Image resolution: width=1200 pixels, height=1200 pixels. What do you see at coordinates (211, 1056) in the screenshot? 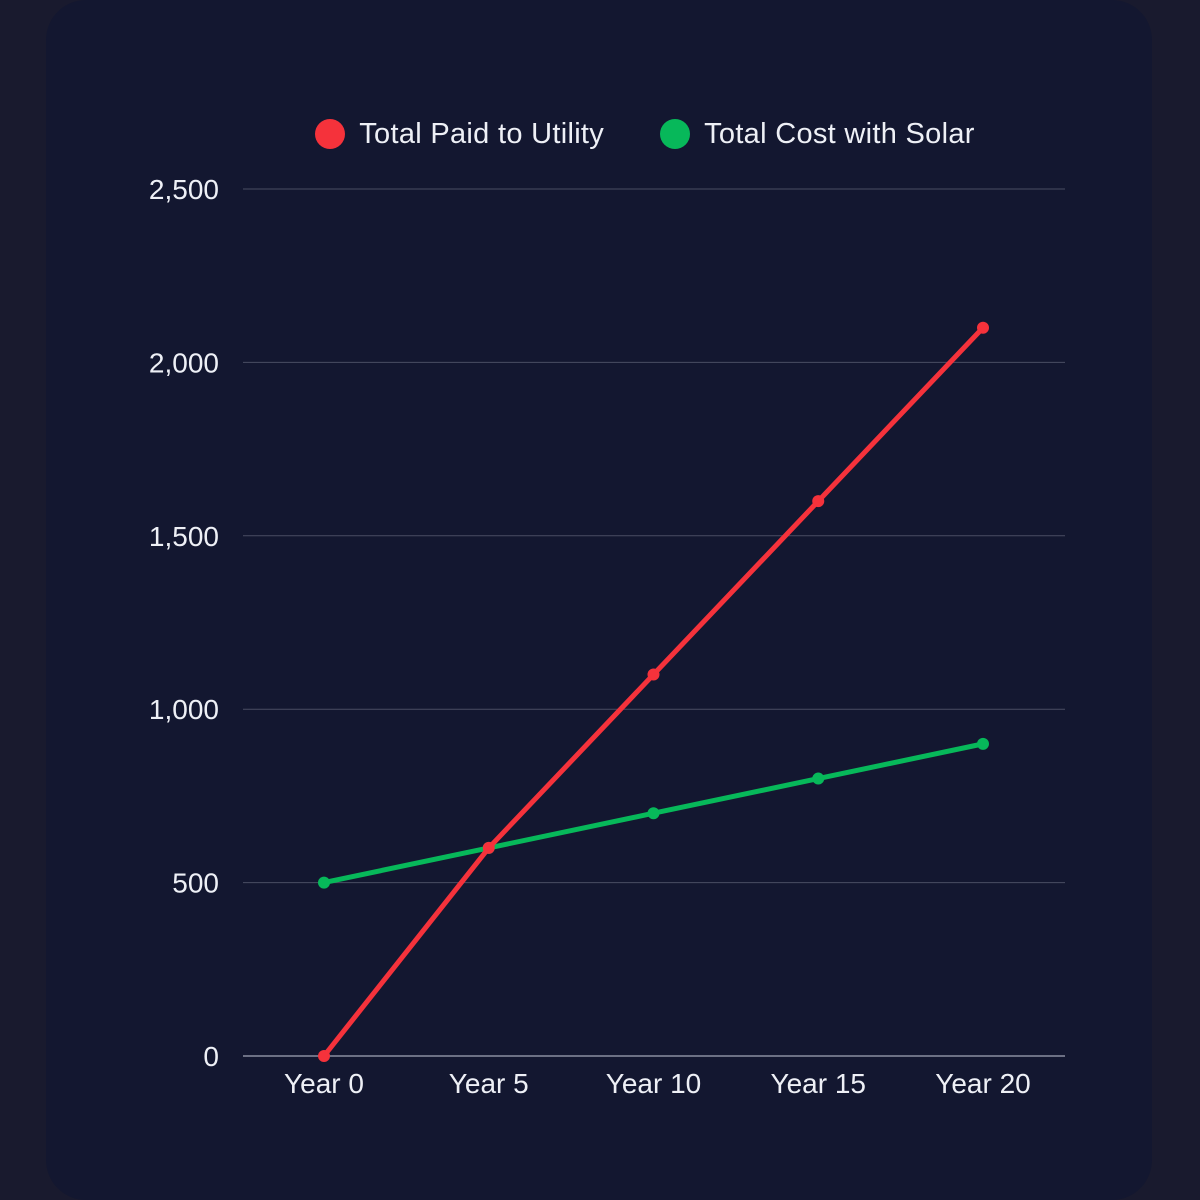
I see `y-tick-label: 0` at bounding box center [211, 1056].